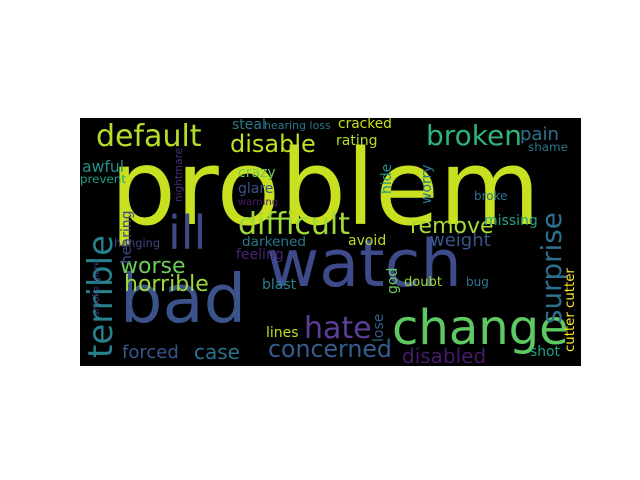 Image resolution: width=640 pixels, height=480 pixels. I want to click on cloud-word-surprise: surprise, so click(551, 268).